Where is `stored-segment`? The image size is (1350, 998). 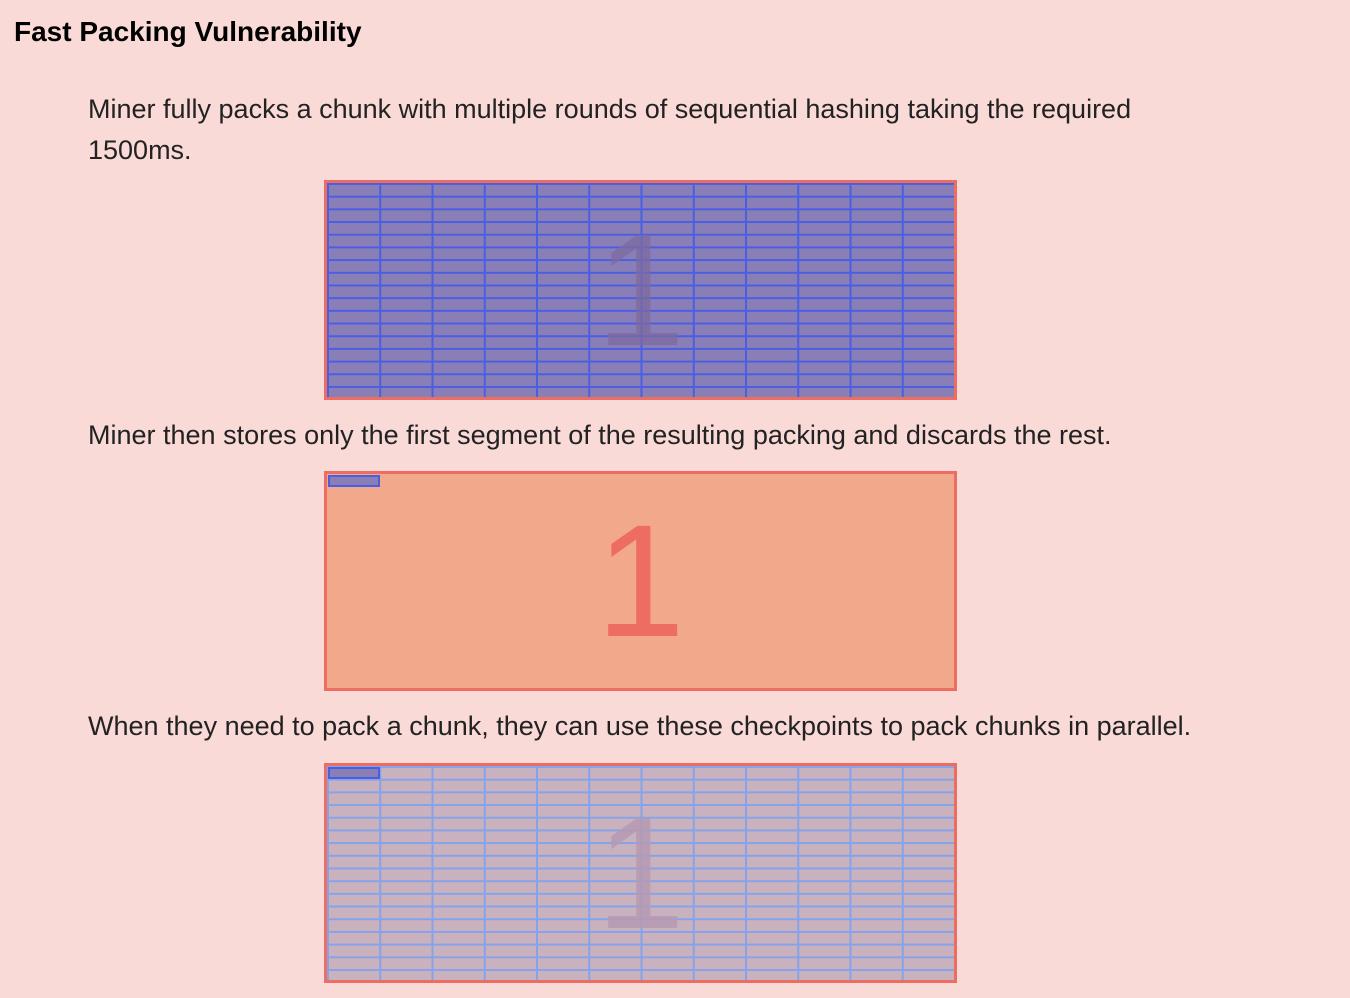
stored-segment is located at coordinates (354, 481).